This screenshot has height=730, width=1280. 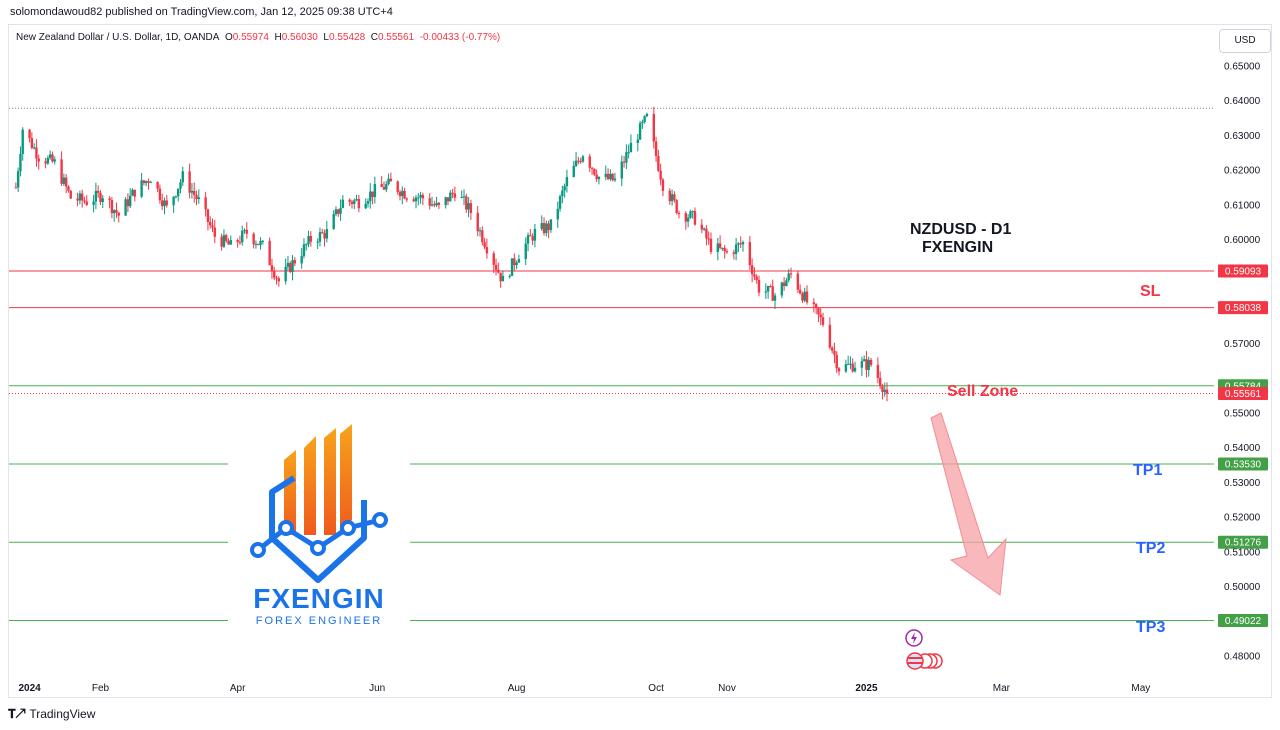 What do you see at coordinates (1242, 448) in the screenshot?
I see `price-tick-label: 0.54000` at bounding box center [1242, 448].